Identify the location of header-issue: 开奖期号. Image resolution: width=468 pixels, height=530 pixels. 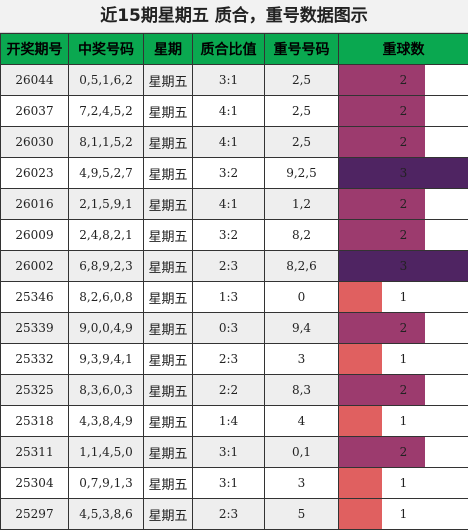
(35, 49).